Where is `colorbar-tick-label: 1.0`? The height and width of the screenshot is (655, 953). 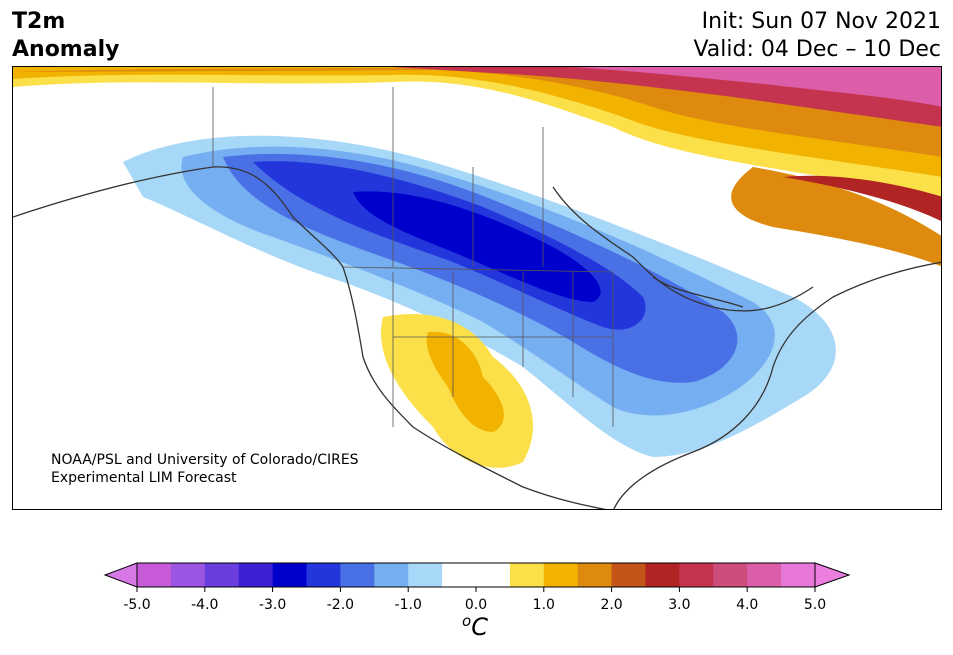
colorbar-tick-label: 1.0 is located at coordinates (544, 605).